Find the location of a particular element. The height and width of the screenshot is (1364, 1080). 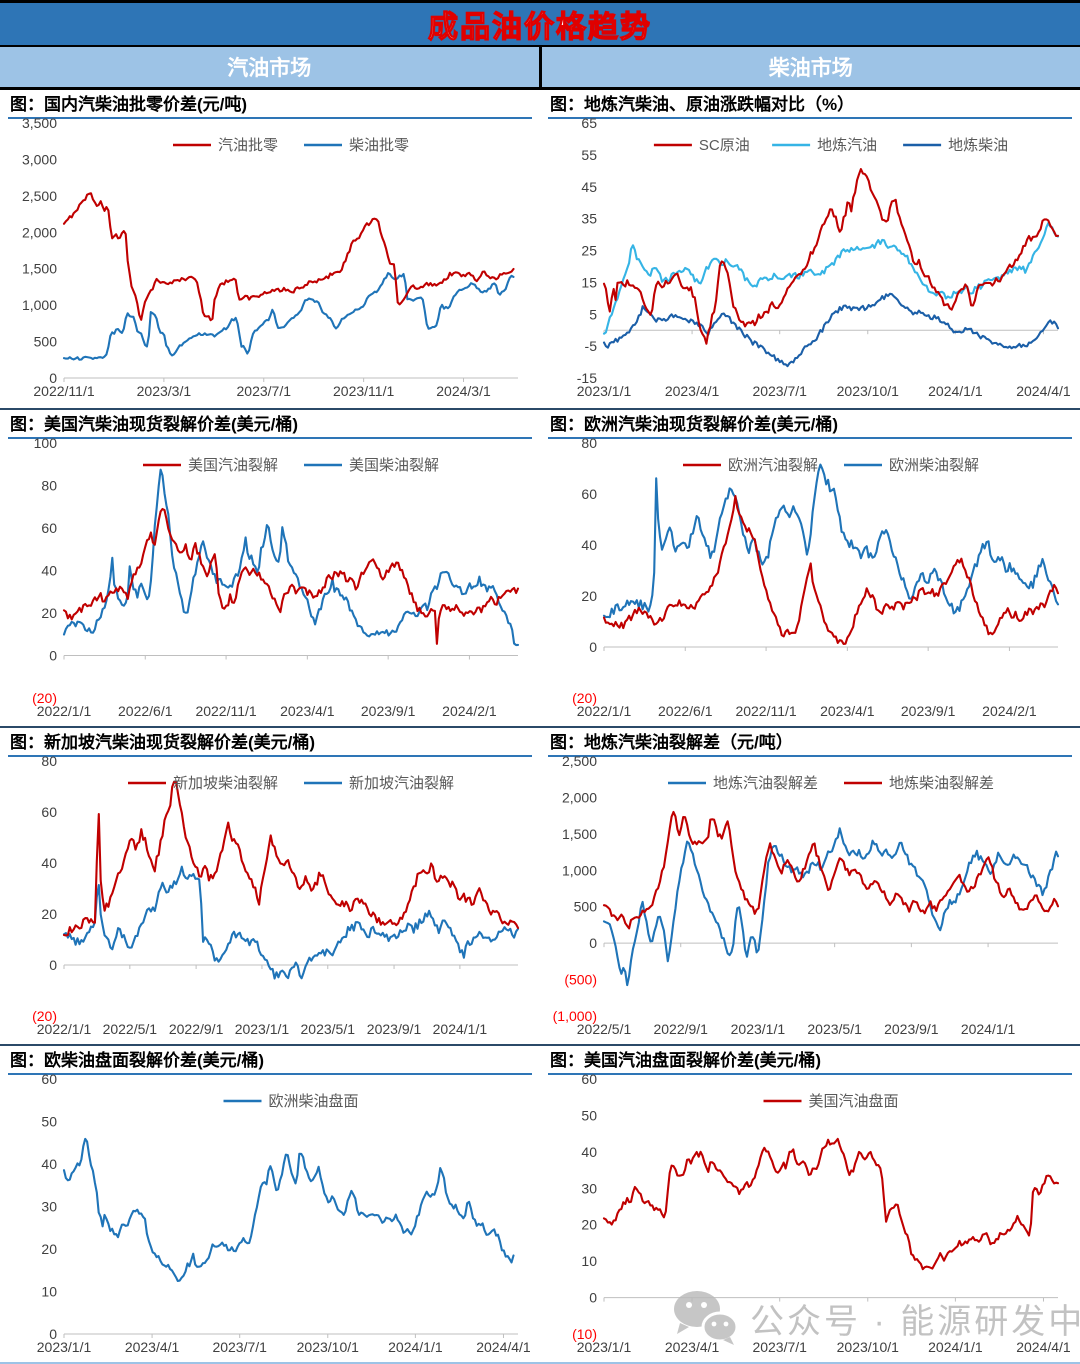

svg-text: 美国汽油盘面 is located at coordinates (854, 1101).